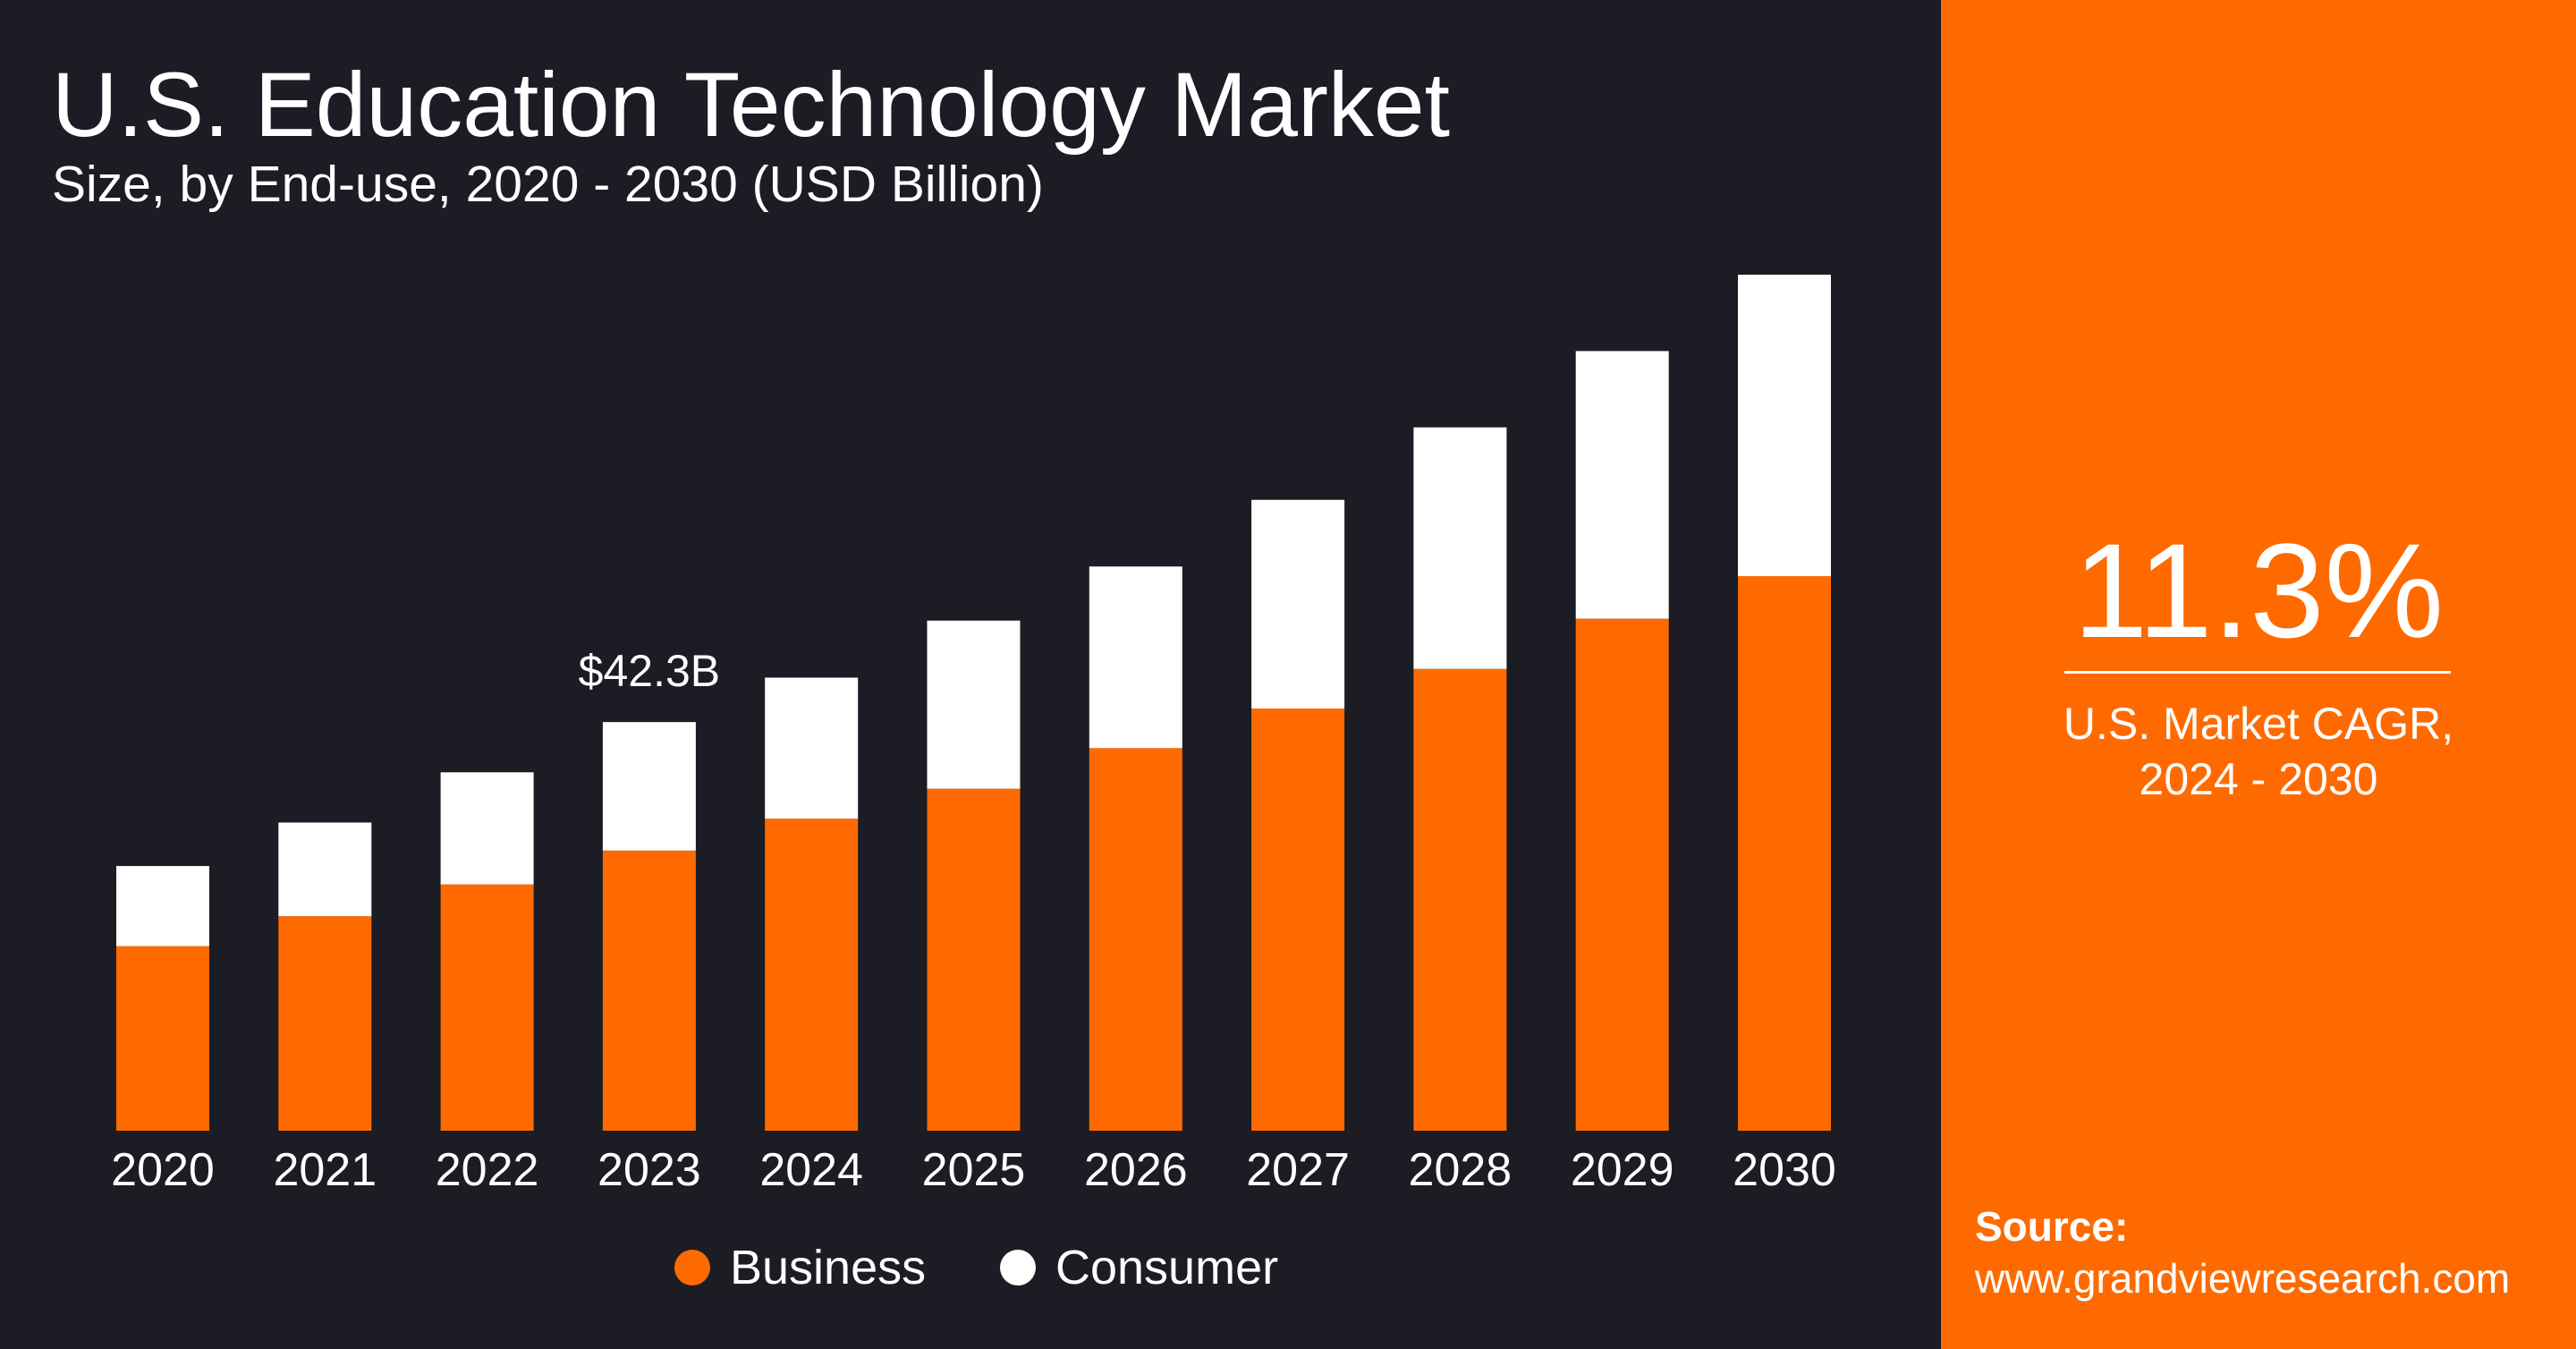  What do you see at coordinates (1298, 919) in the screenshot?
I see `bar-business-2027` at bounding box center [1298, 919].